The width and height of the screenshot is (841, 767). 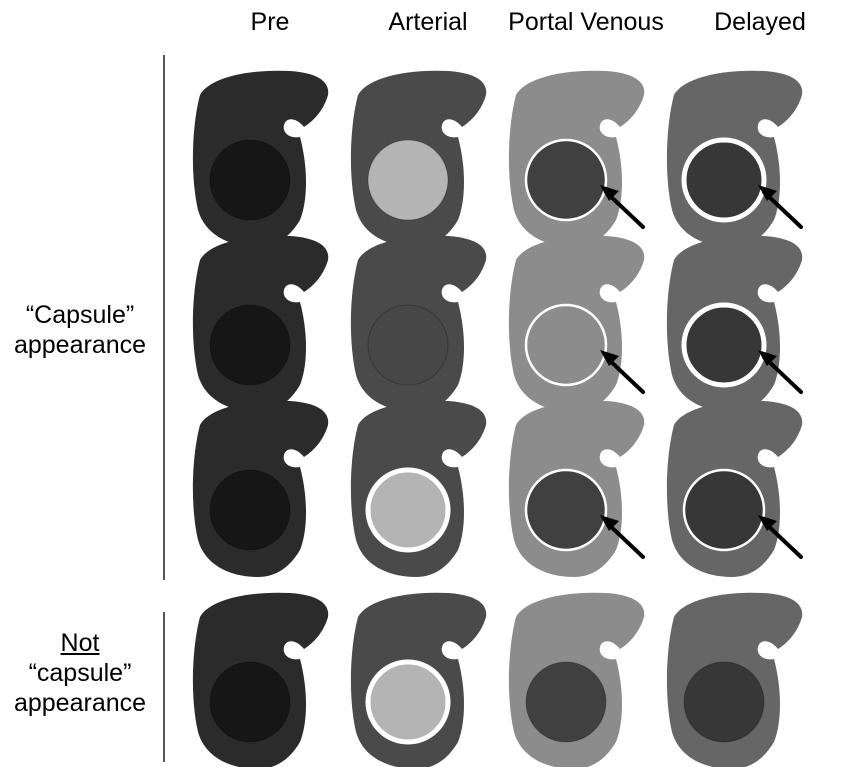 I want to click on group-label-line: Not, so click(x=80, y=643).